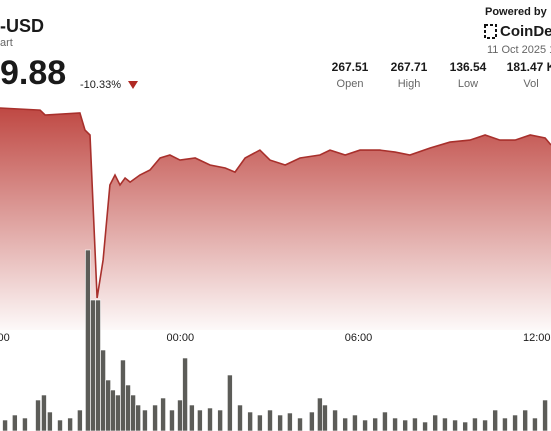 The height and width of the screenshot is (431, 551). Describe the element at coordinates (519, 50) in the screenshot. I see `date: 11 Oct 2025 1` at that location.